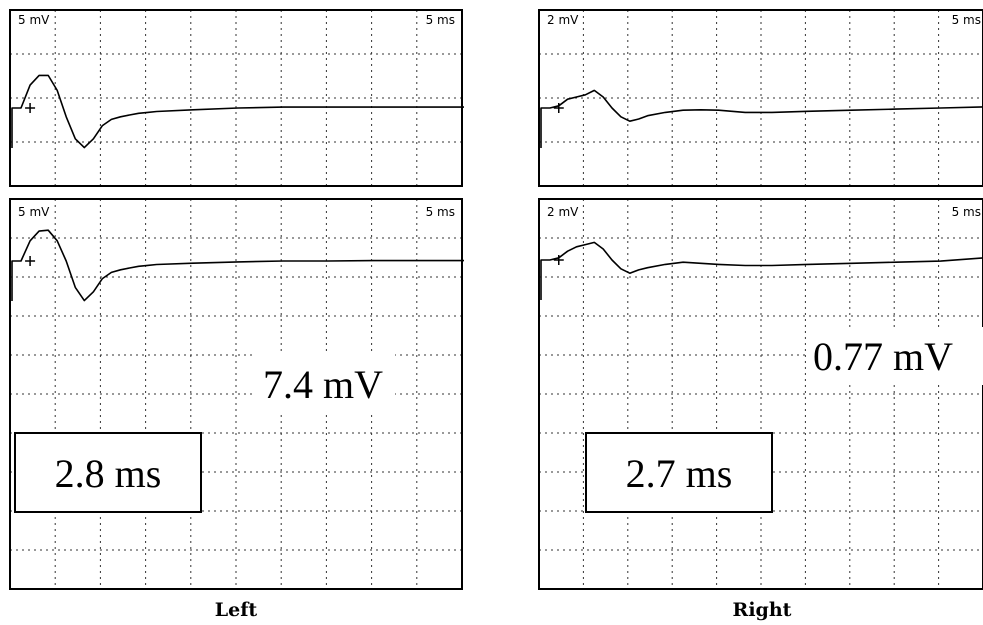 The width and height of the screenshot is (983, 625). Describe the element at coordinates (883, 356) in the screenshot. I see `right-amplitude-label: 0.77 mV` at that location.